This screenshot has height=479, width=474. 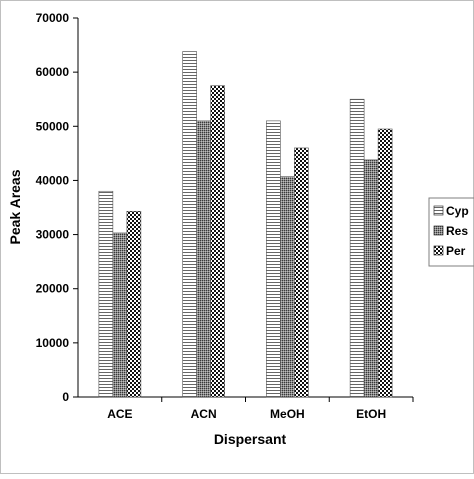 What do you see at coordinates (15, 206) in the screenshot?
I see `y-axis-title: Peak Areas` at bounding box center [15, 206].